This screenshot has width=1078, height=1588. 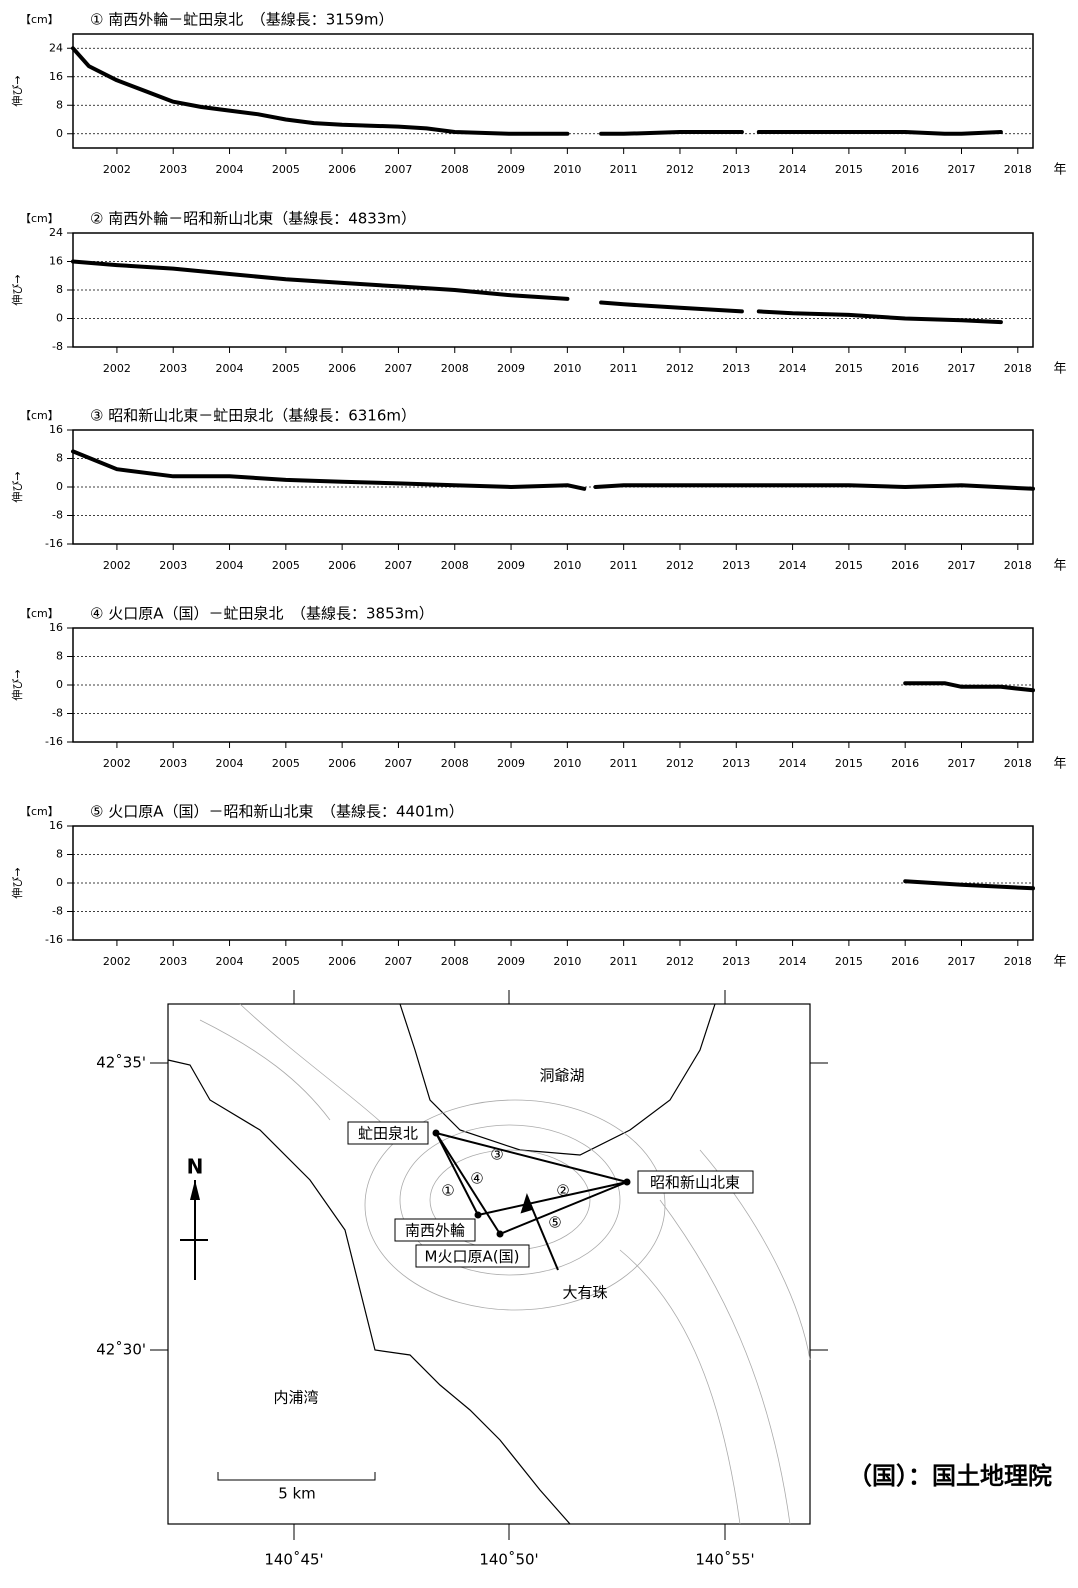 I want to click on lat-label: 42˚35', so click(x=121, y=1063).